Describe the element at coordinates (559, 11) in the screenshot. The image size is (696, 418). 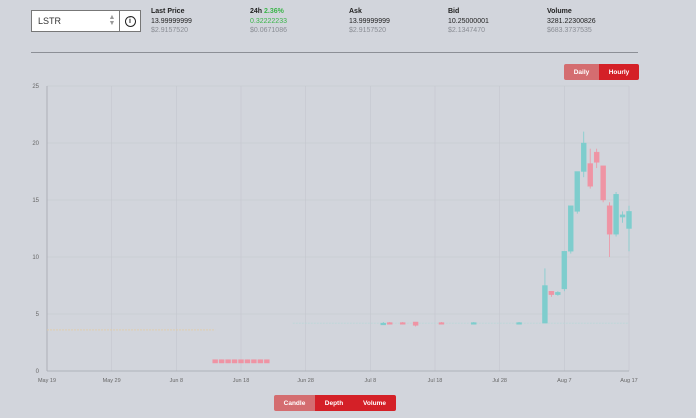
I see `stat-label: Volume` at that location.